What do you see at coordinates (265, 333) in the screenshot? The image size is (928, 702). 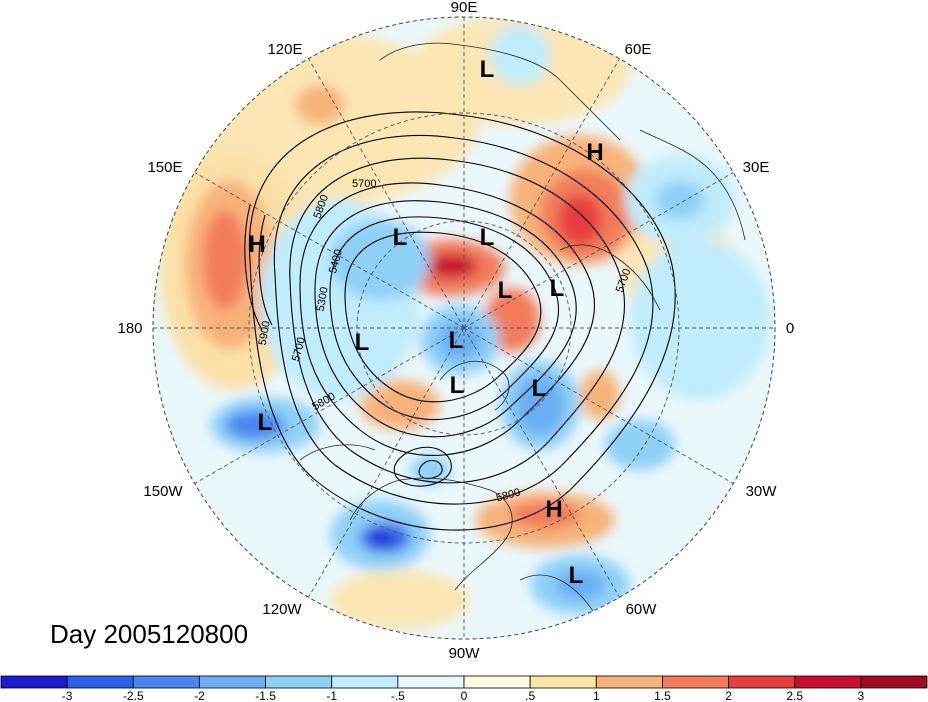 I see `contour-label: 5900` at bounding box center [265, 333].